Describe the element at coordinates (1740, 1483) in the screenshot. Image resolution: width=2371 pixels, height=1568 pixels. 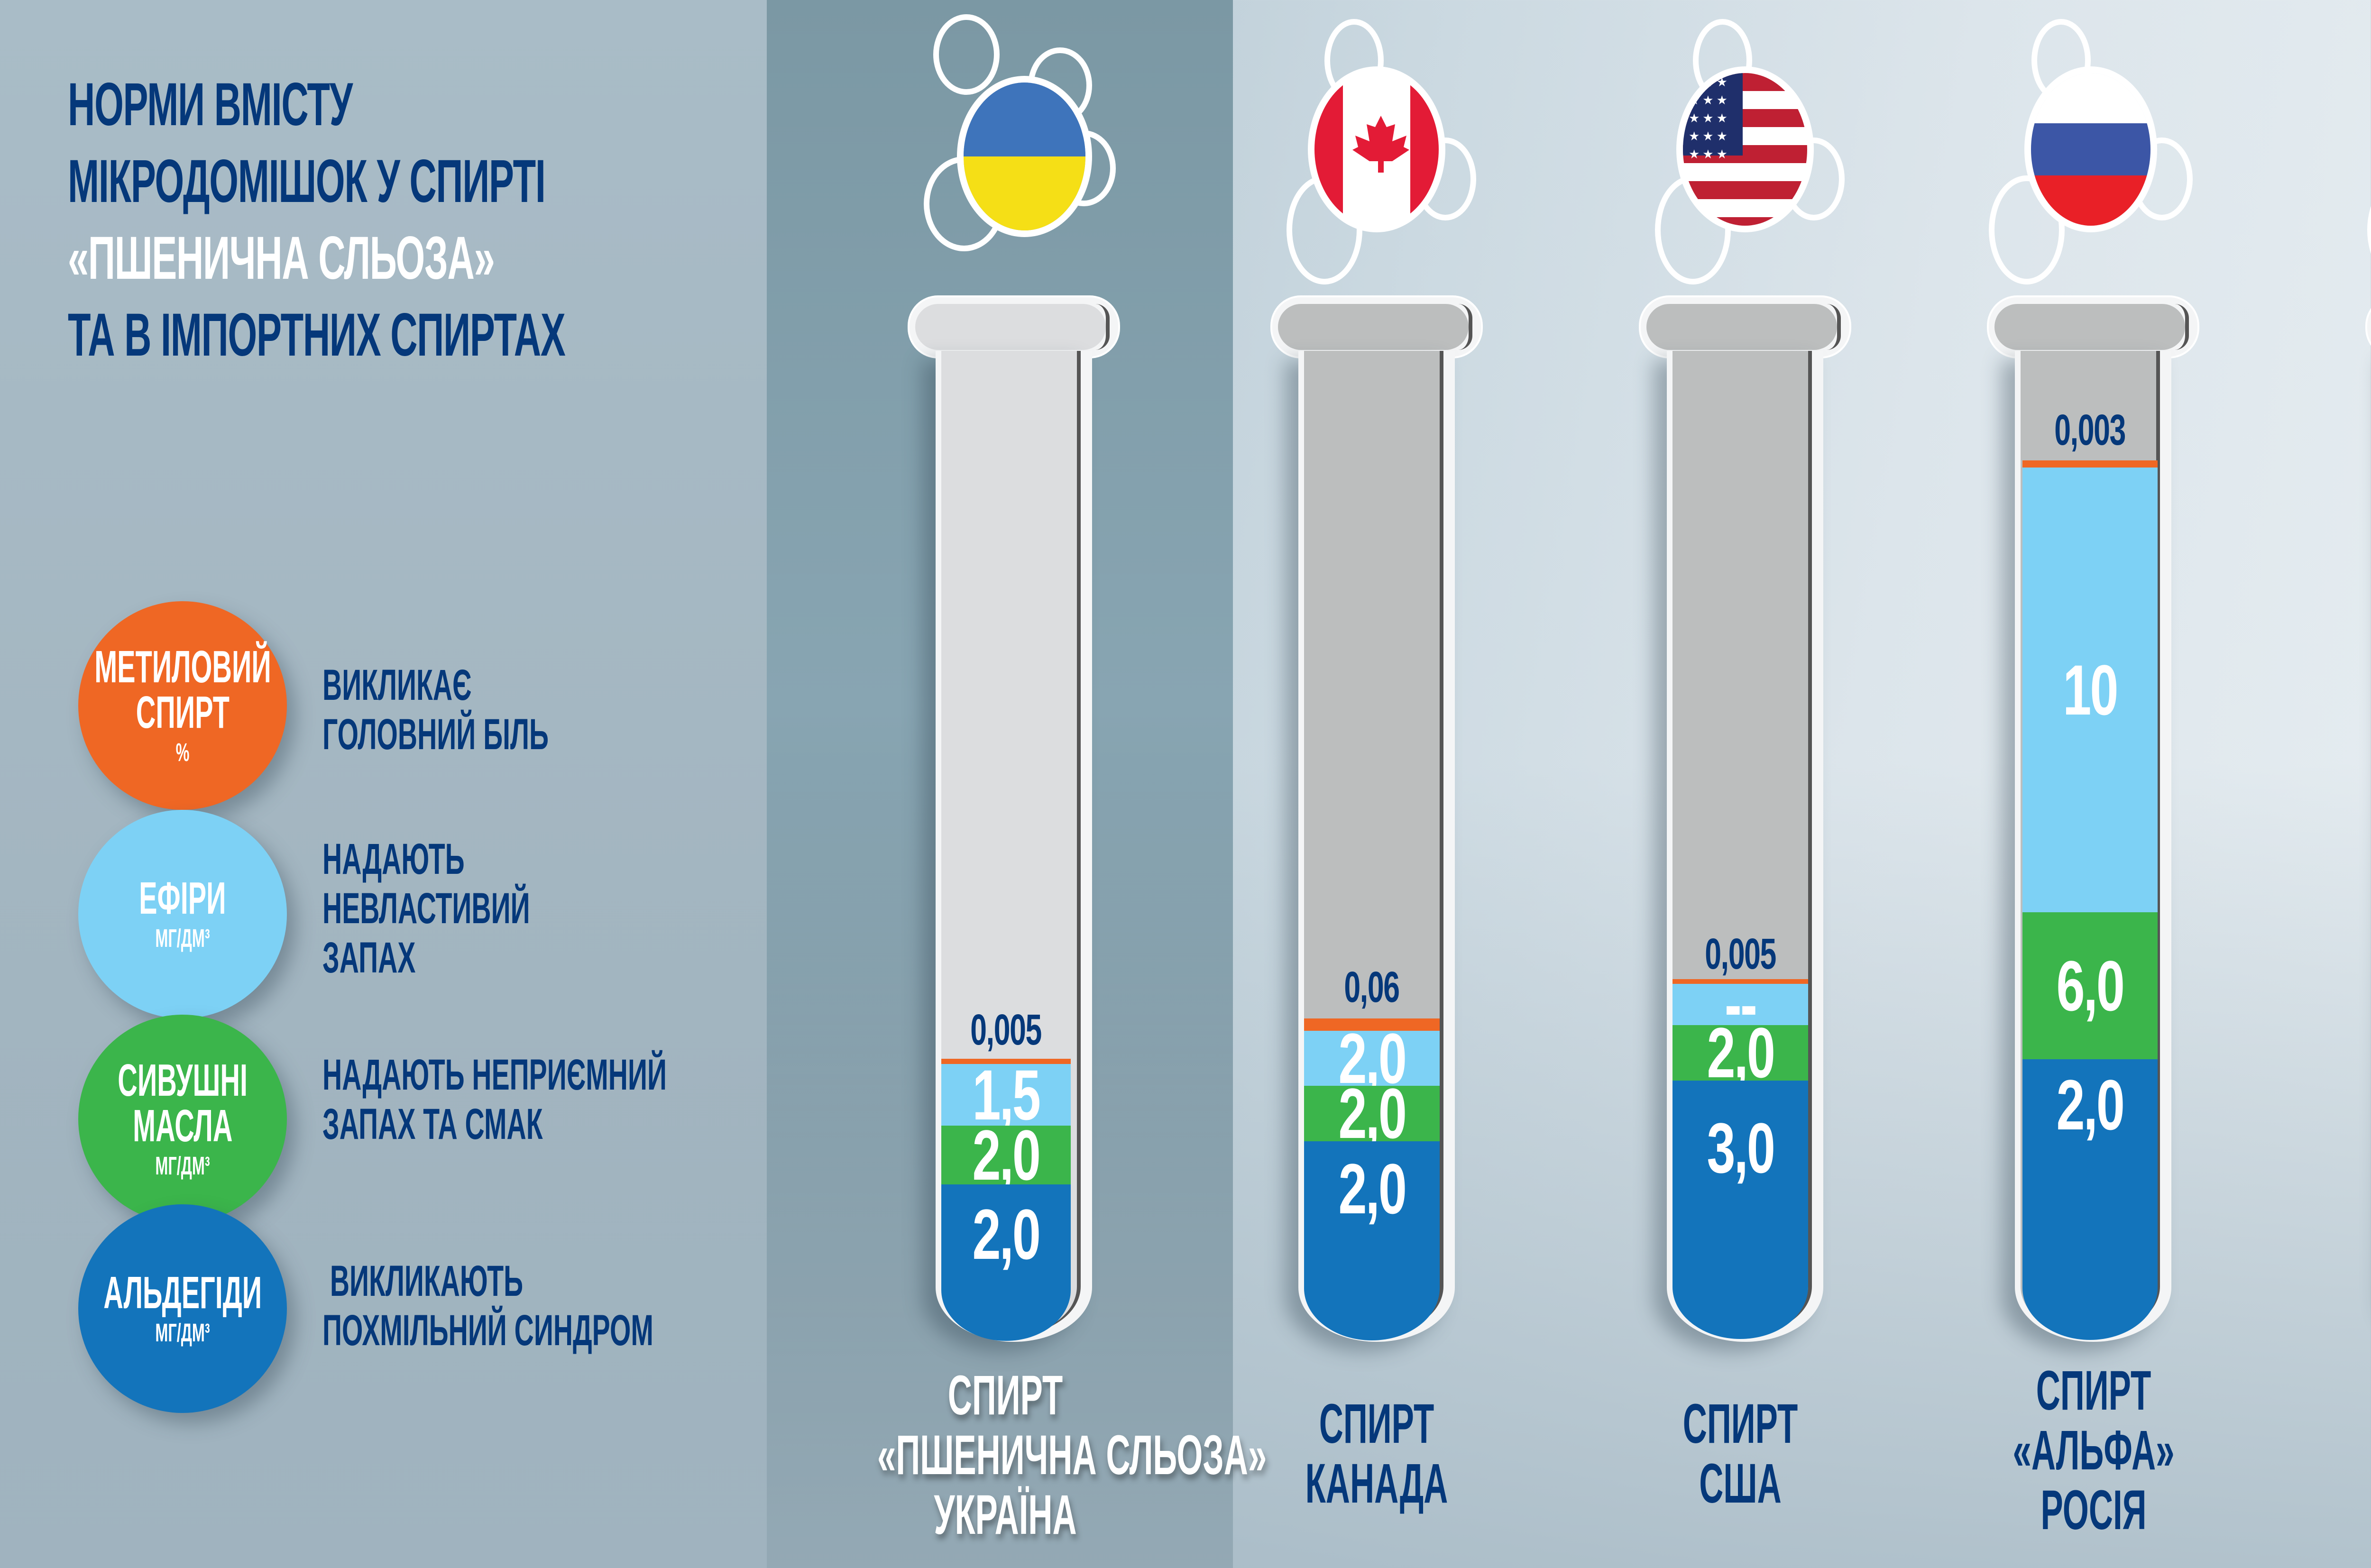
I see `label-line: США` at that location.